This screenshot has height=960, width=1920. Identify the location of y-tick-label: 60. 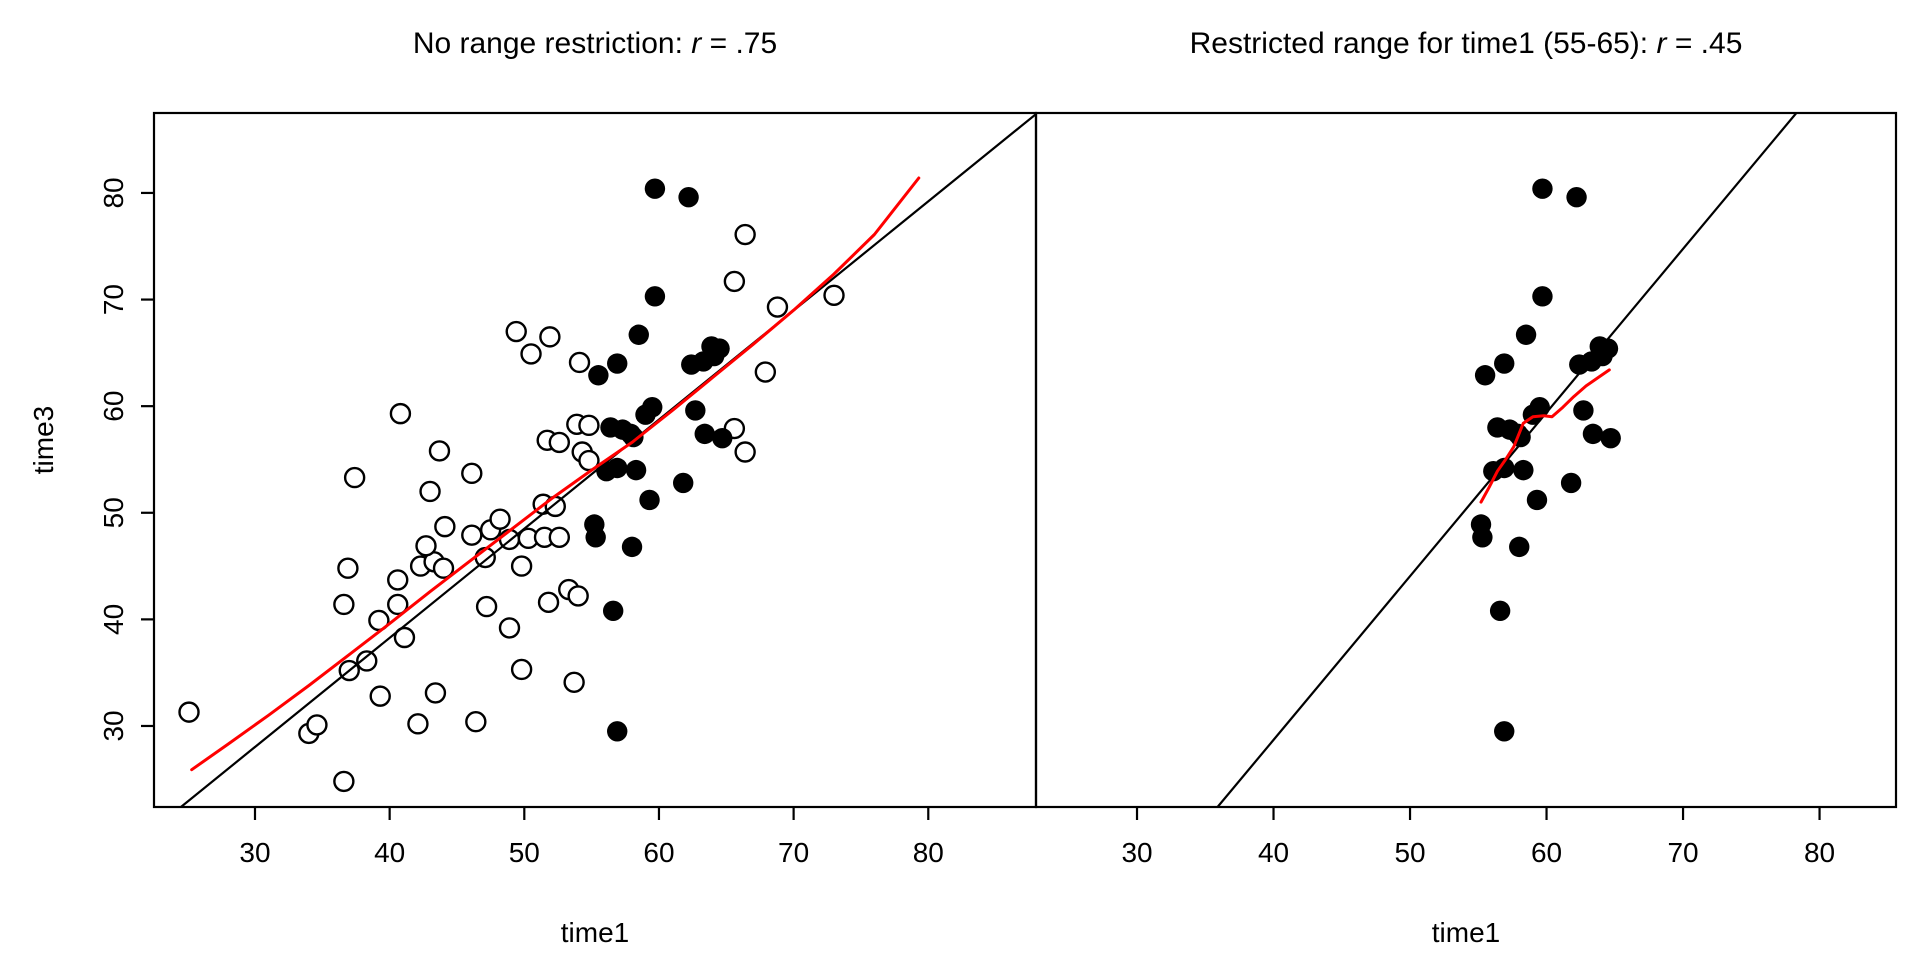
(113, 406).